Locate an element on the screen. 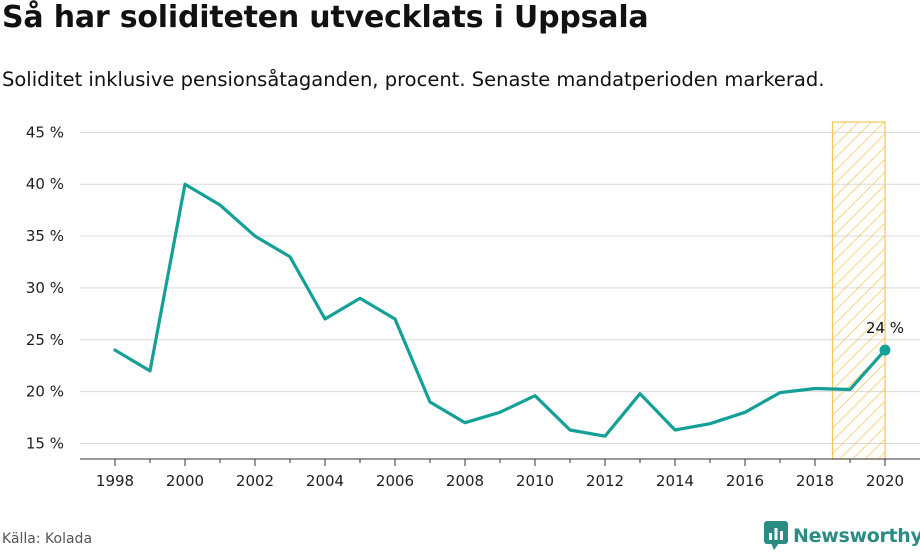  end-value-label: 24 % is located at coordinates (885, 328).